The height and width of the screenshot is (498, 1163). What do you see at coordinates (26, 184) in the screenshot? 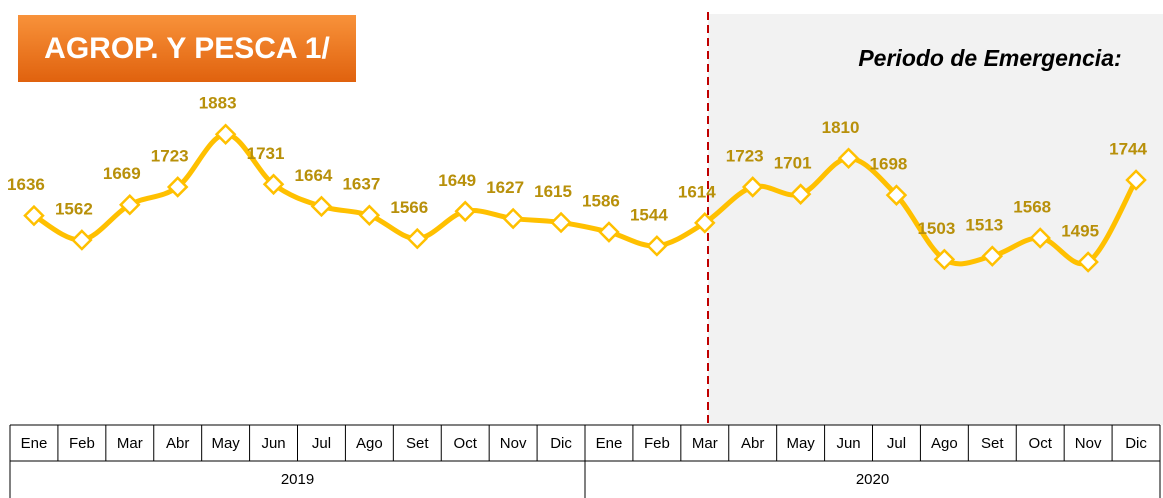
I see `value-label: 1636` at bounding box center [26, 184].